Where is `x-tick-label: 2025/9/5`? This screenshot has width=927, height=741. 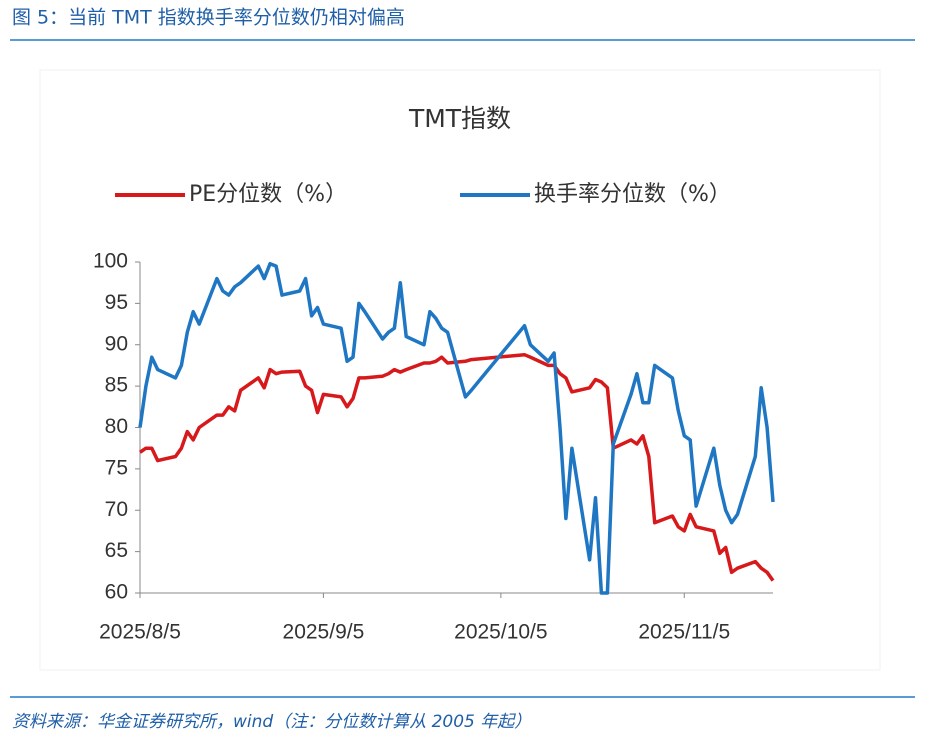 x-tick-label: 2025/9/5 is located at coordinates (324, 632).